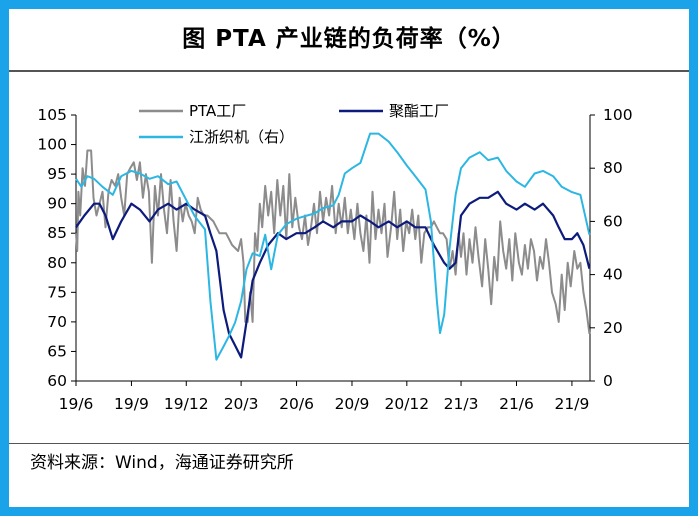  I want to click on x-tick-label: 21/9, so click(572, 404).